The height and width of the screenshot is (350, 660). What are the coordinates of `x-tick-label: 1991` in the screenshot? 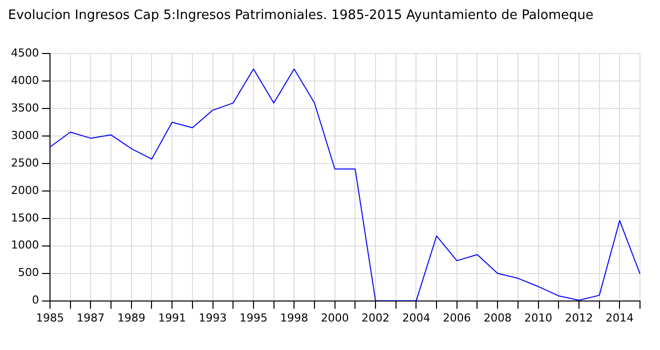 It's located at (172, 317).